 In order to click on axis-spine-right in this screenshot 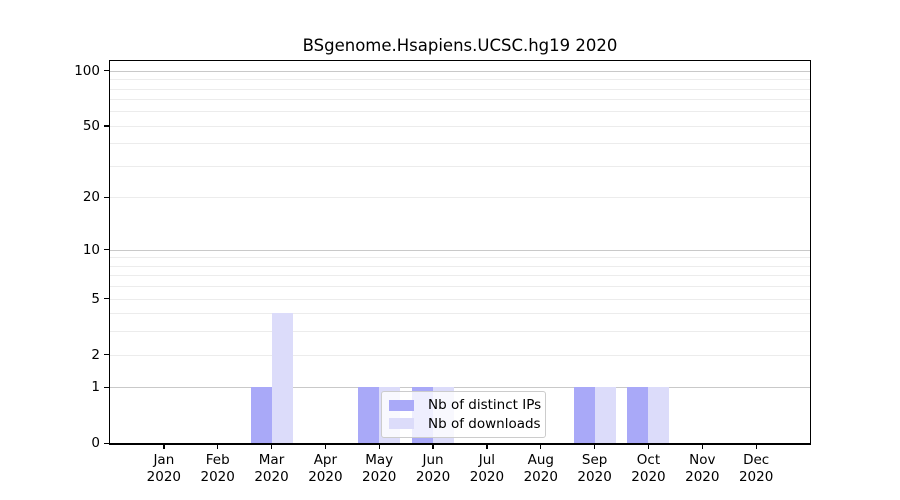, I will do `click(811, 252)`.